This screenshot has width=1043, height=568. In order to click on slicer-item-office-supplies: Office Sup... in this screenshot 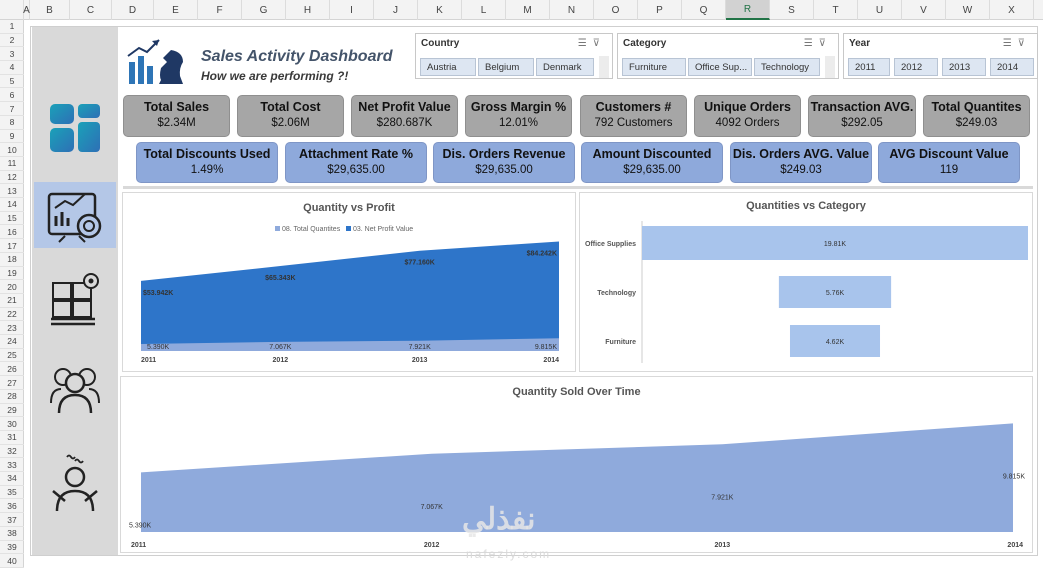, I will do `click(720, 67)`.